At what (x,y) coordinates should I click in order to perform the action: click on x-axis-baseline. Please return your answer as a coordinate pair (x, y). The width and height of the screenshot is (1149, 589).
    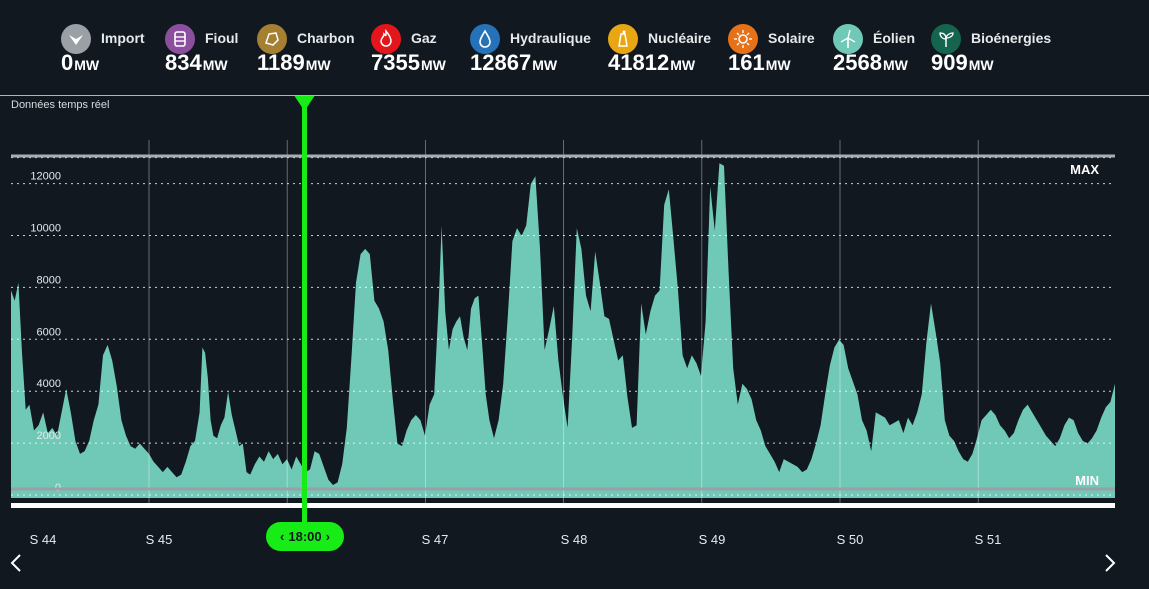
    Looking at the image, I should click on (563, 505).